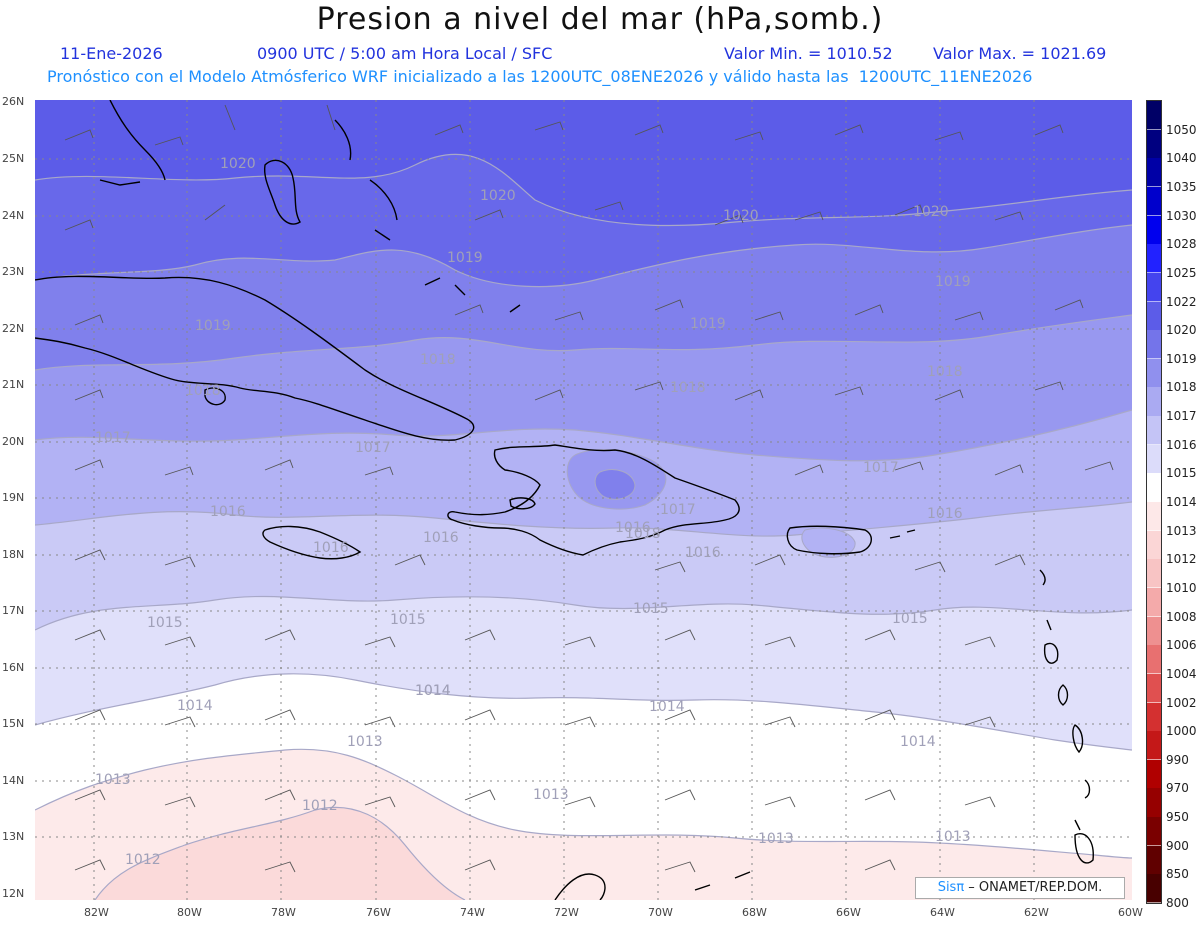 Image resolution: width=1200 pixels, height=927 pixels. What do you see at coordinates (96, 912) in the screenshot?
I see `lon-label: 82W` at bounding box center [96, 912].